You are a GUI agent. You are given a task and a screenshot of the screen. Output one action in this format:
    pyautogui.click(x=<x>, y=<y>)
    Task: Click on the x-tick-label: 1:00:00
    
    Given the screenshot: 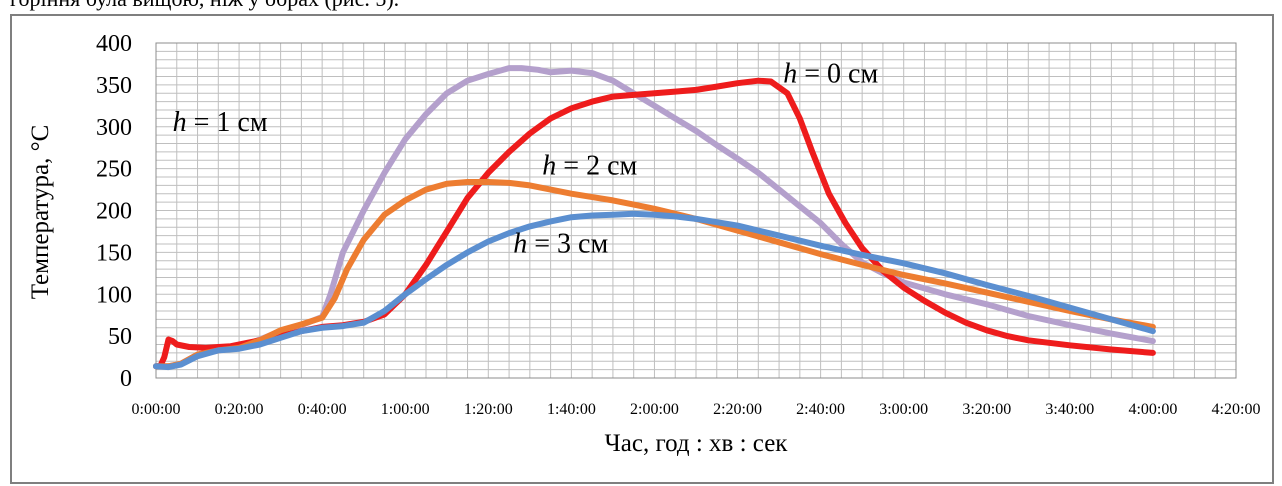 What is the action you would take?
    pyautogui.click(x=405, y=409)
    